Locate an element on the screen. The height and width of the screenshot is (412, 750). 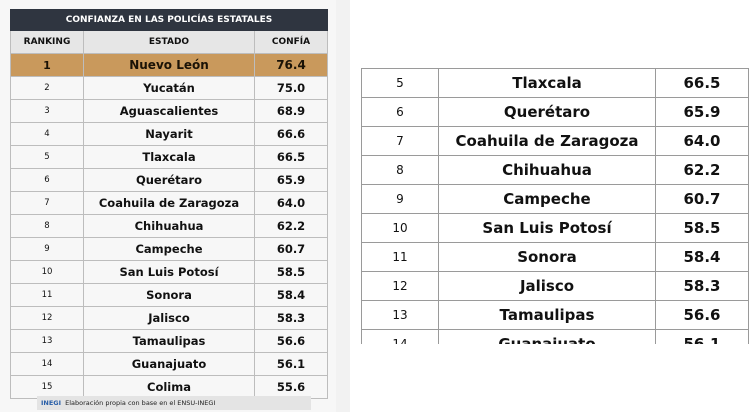
ranking-value-cell: 55.6 is located at coordinates (291, 387).